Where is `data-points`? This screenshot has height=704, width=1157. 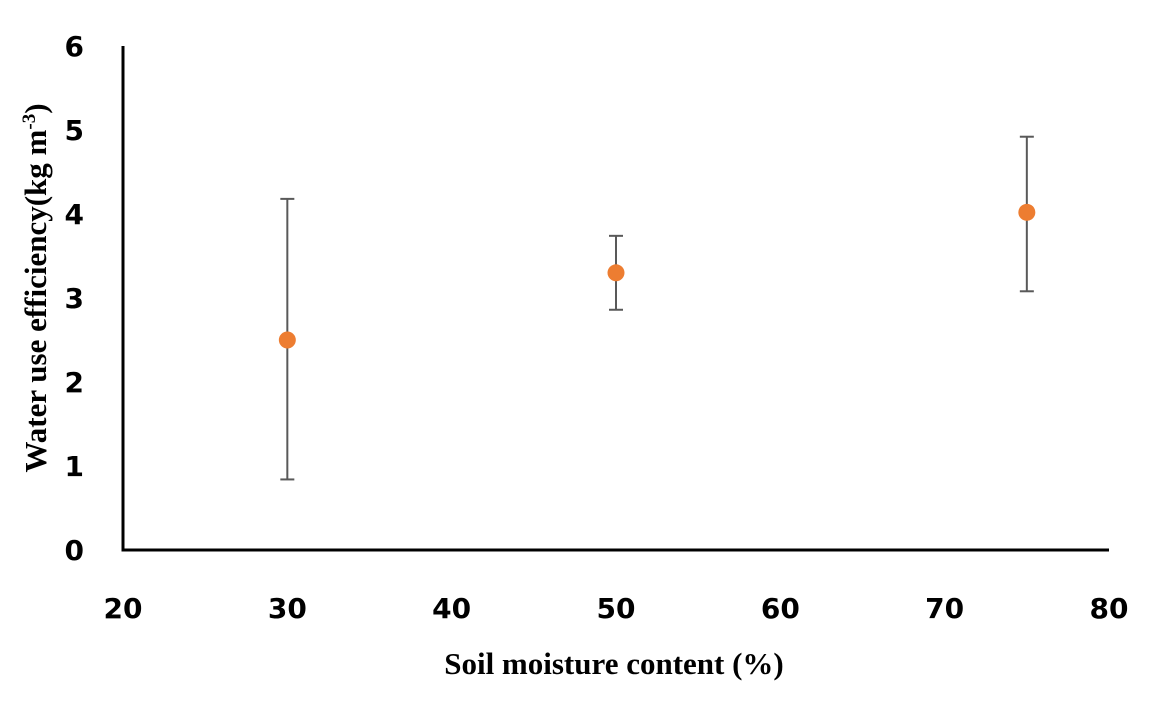 data-points is located at coordinates (657, 276).